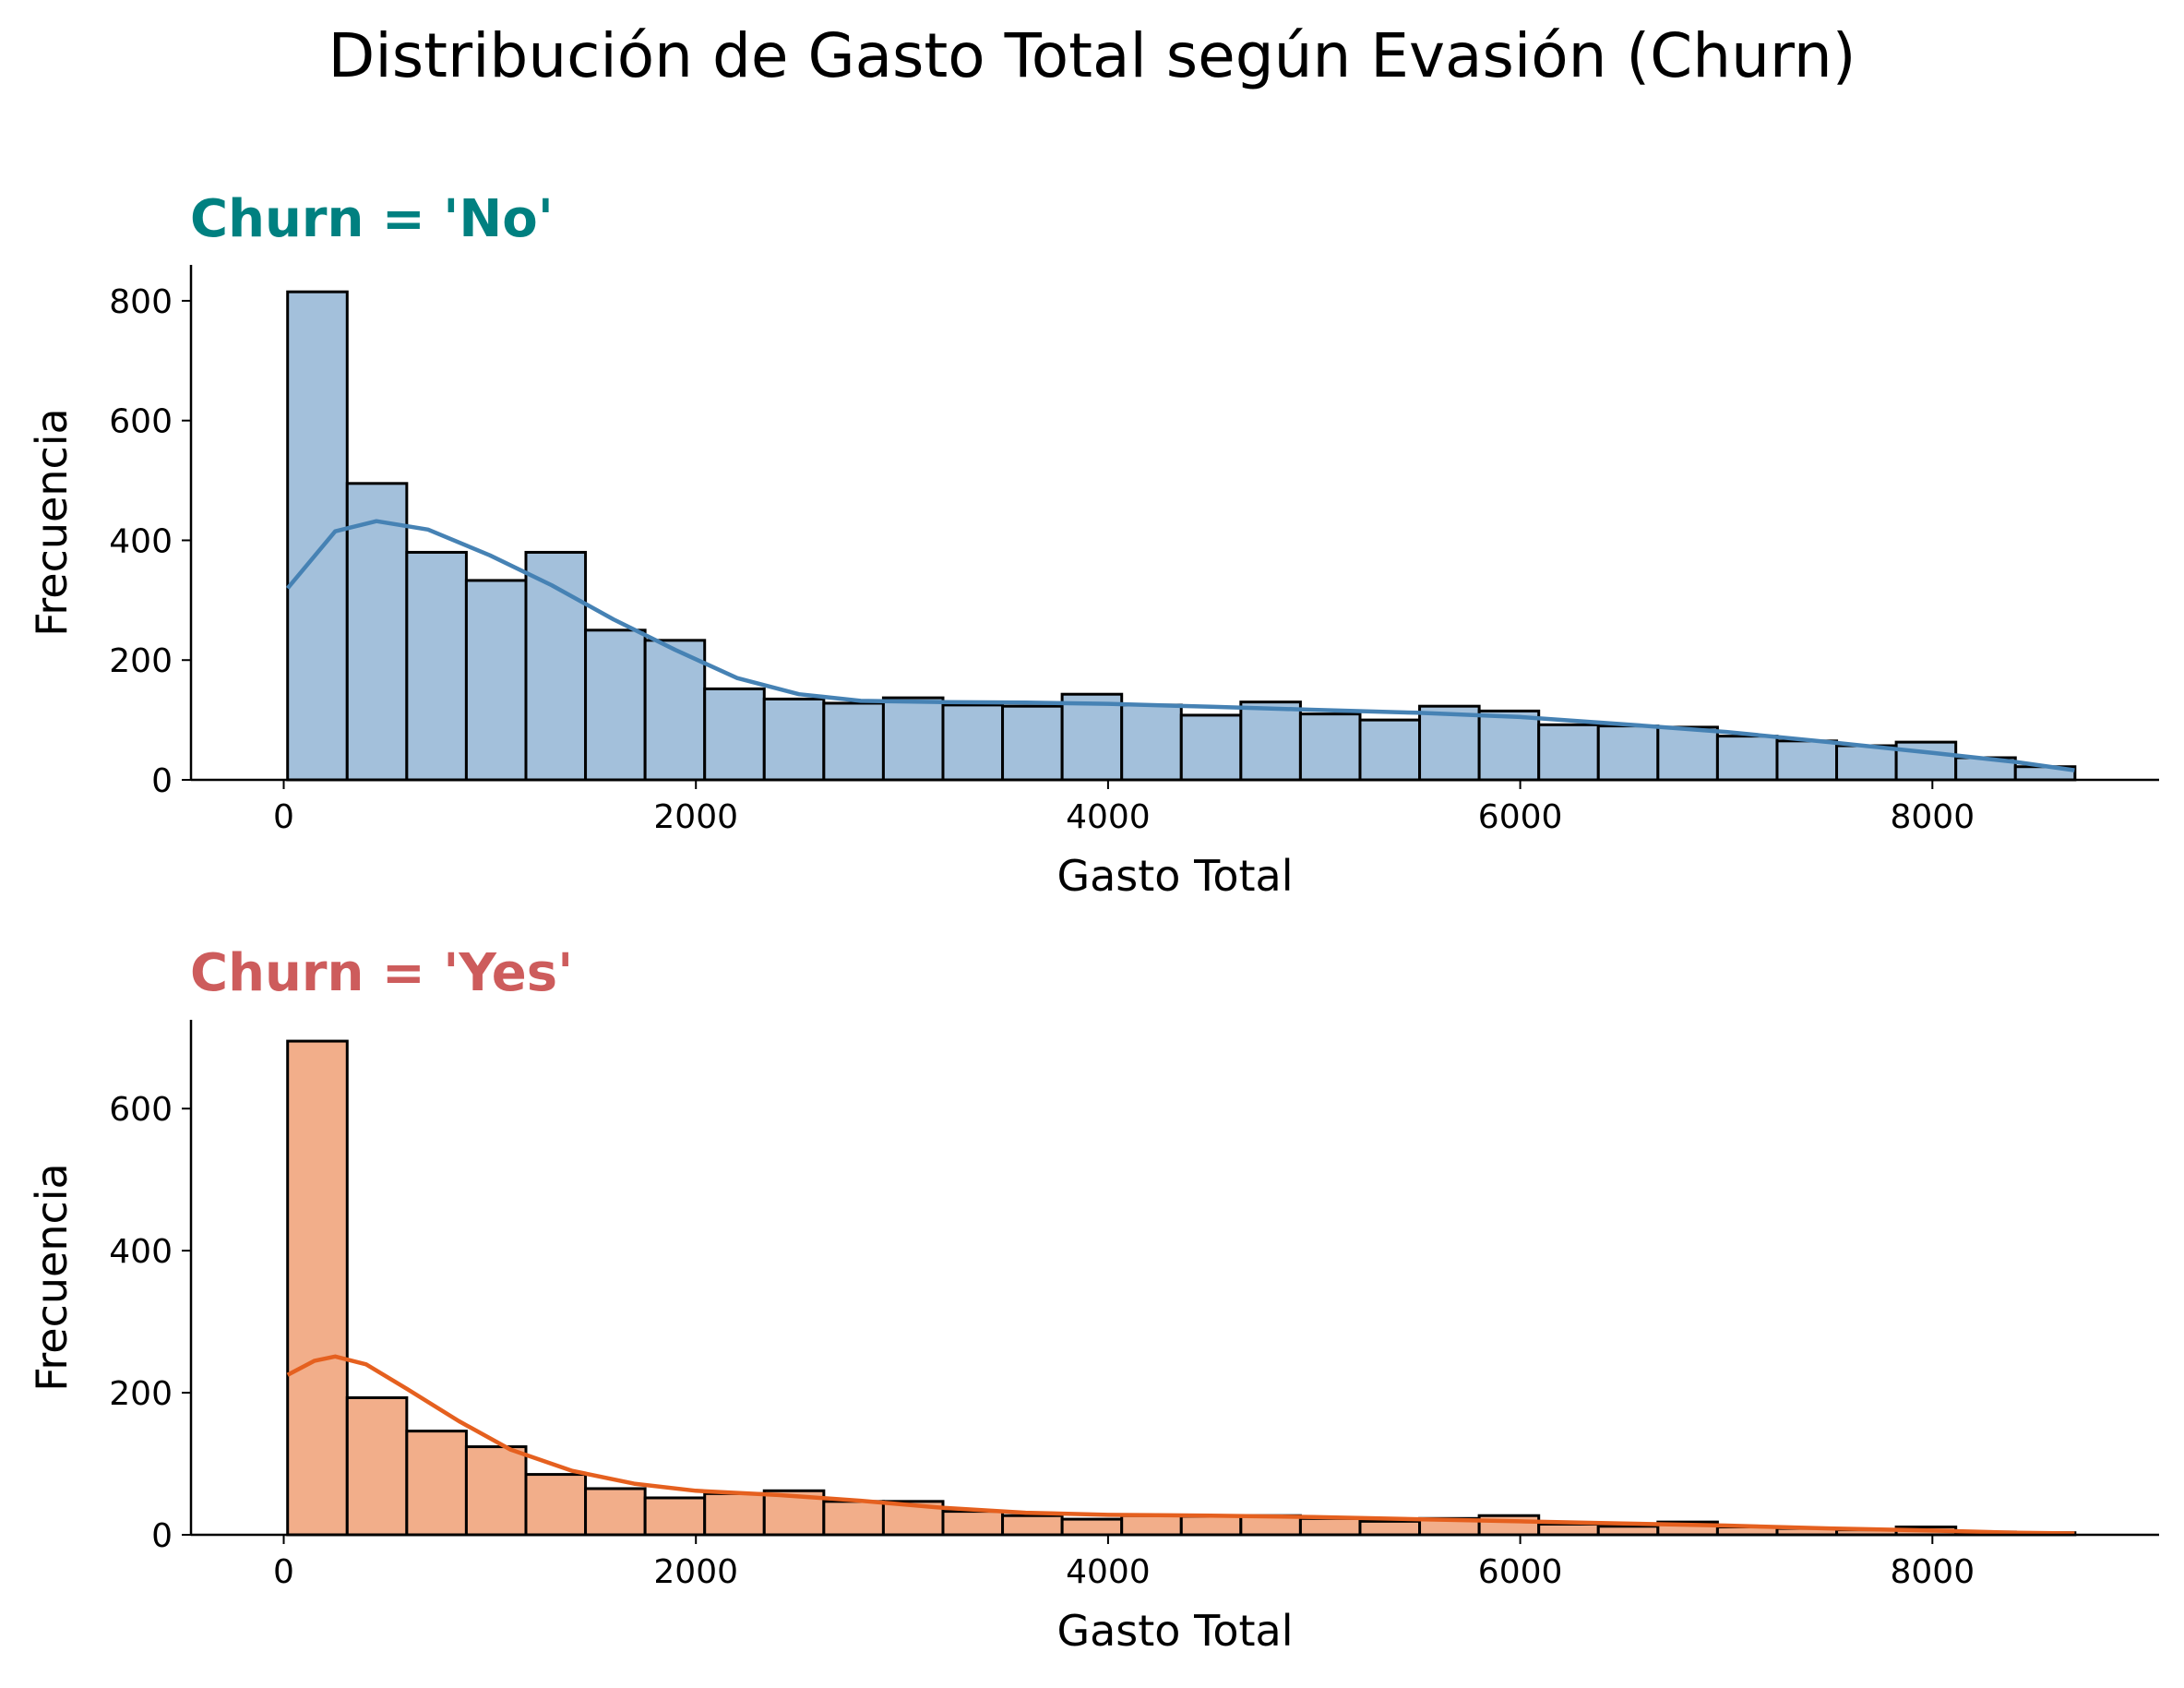 Image resolution: width=2184 pixels, height=1688 pixels. What do you see at coordinates (382, 973) in the screenshot?
I see `panel-title-churn-yes: Churn = 'Yes'` at bounding box center [382, 973].